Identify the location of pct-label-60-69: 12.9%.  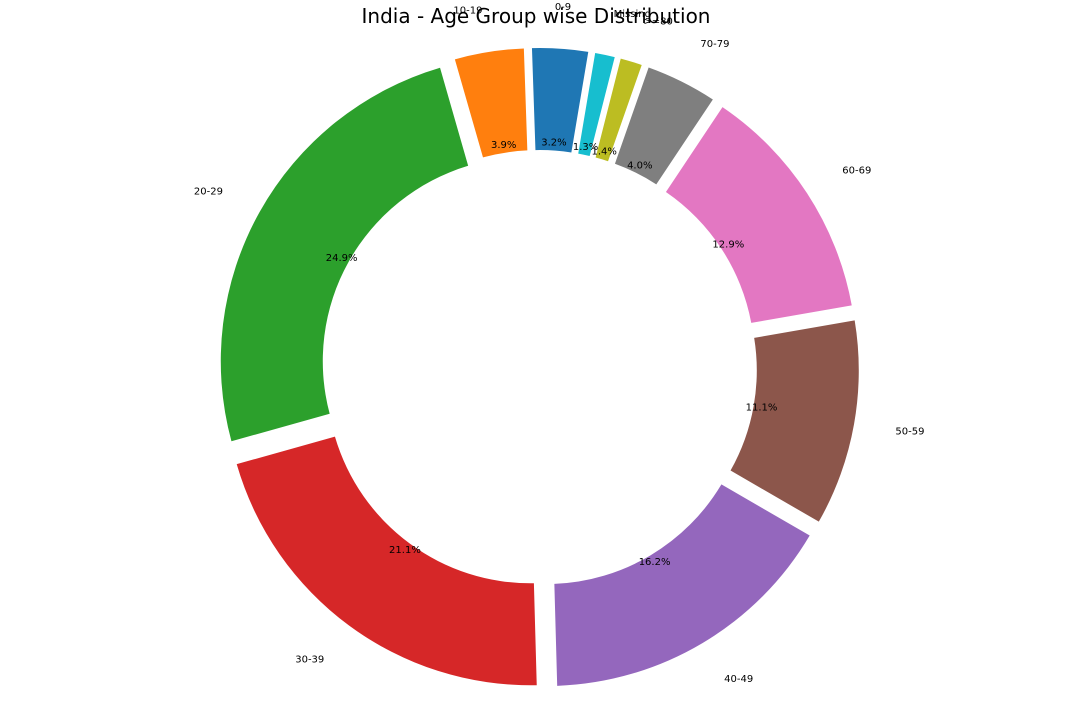
(728, 245).